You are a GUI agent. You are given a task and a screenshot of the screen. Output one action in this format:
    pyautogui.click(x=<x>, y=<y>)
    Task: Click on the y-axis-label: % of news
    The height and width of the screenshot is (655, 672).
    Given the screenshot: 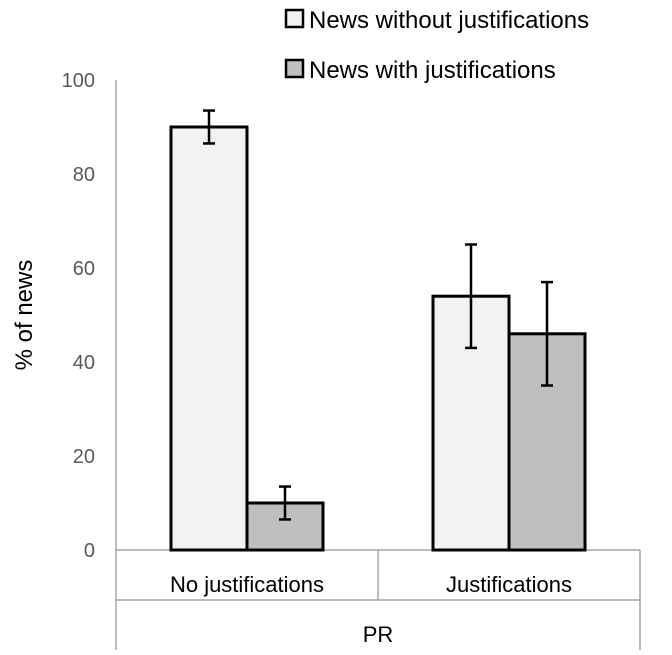 What is the action you would take?
    pyautogui.click(x=24, y=315)
    